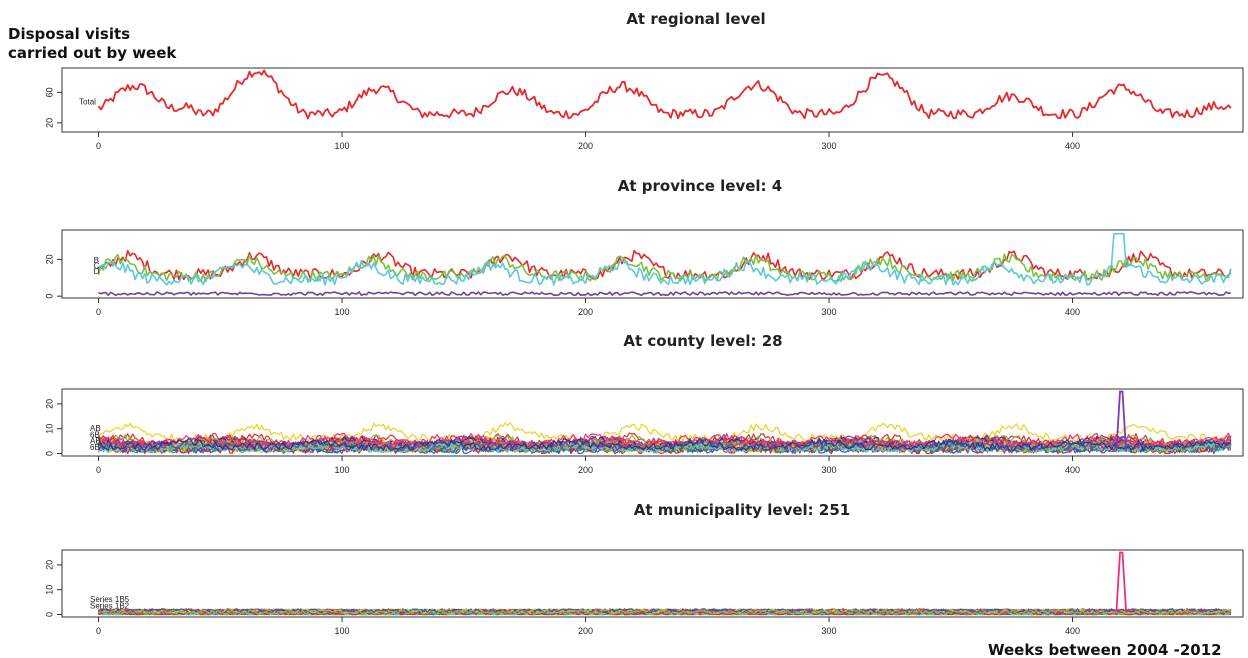  I want to click on series-line-total, so click(664, 94).